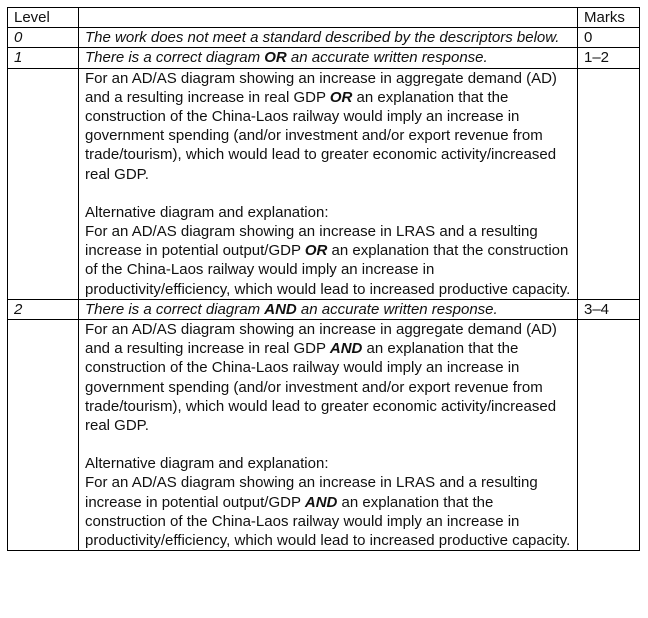 This screenshot has height=618, width=648. What do you see at coordinates (608, 58) in the screenshot?
I see `marks-cell: 1–2` at bounding box center [608, 58].